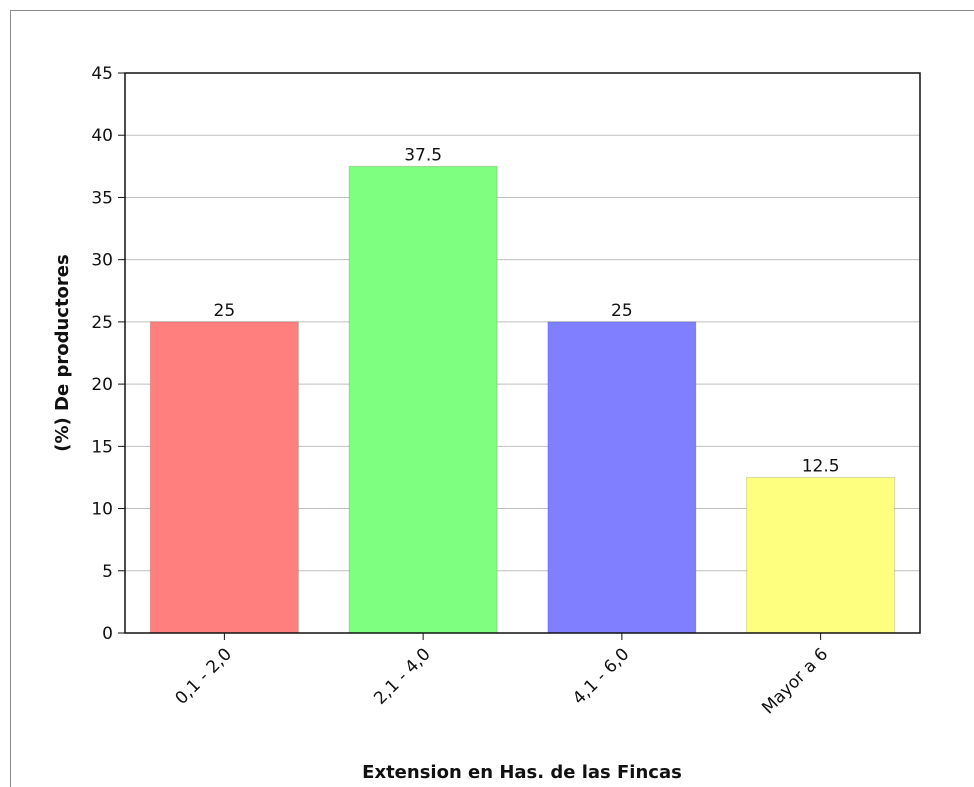  What do you see at coordinates (102, 323) in the screenshot?
I see `y-tick-label: 25` at bounding box center [102, 323].